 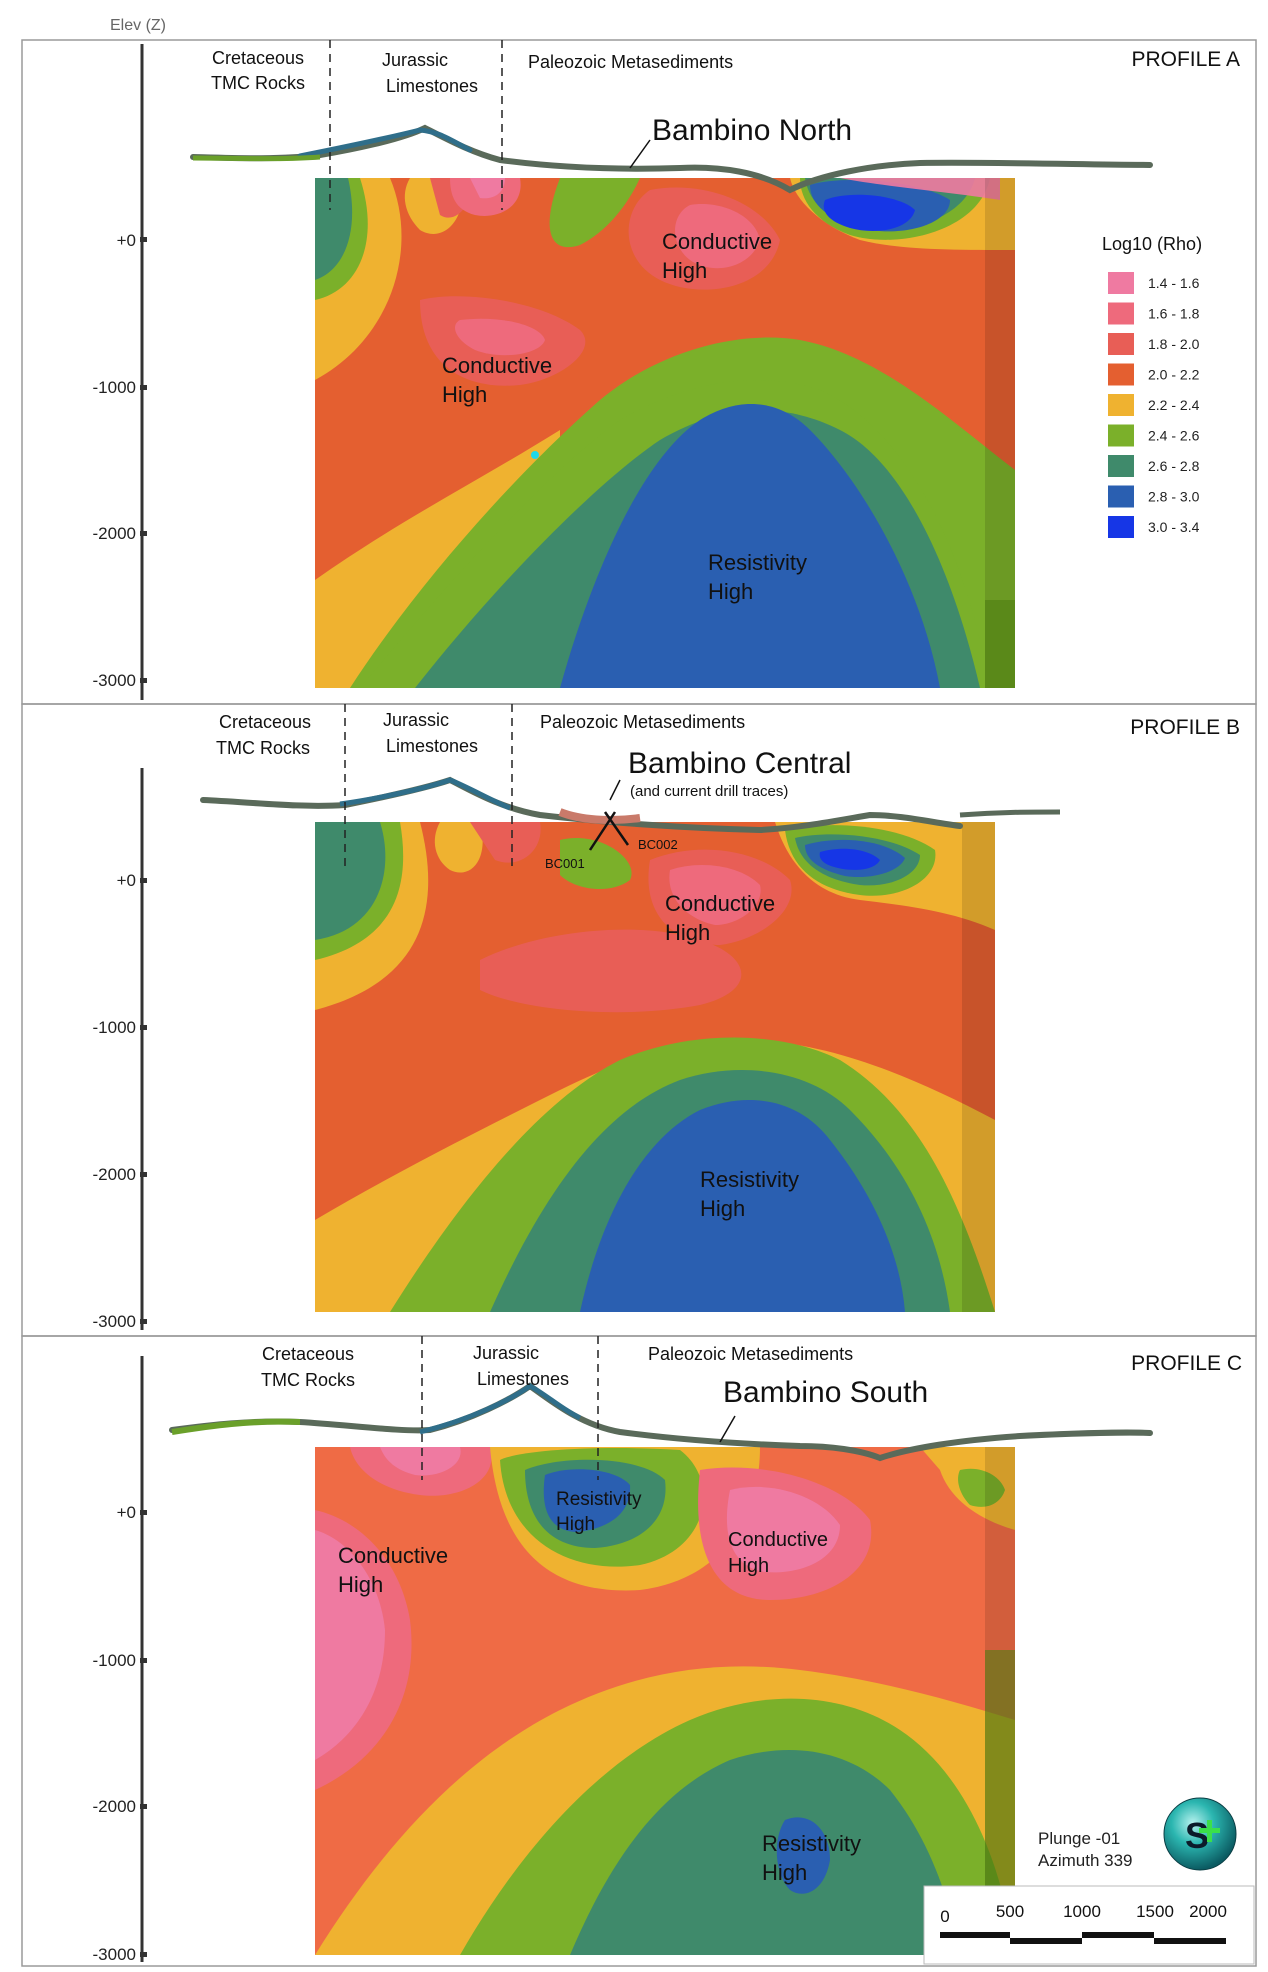 What do you see at coordinates (308, 1354) in the screenshot?
I see `unit-label-cretaceous-c1: Cretaceous` at bounding box center [308, 1354].